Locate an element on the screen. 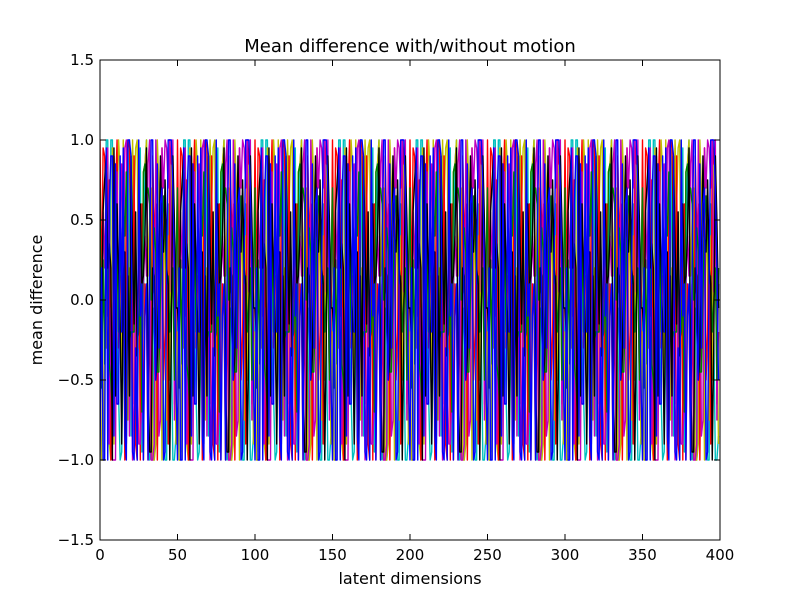 The height and width of the screenshot is (600, 800). chart-title: Mean difference with/without motion is located at coordinates (410, 46).